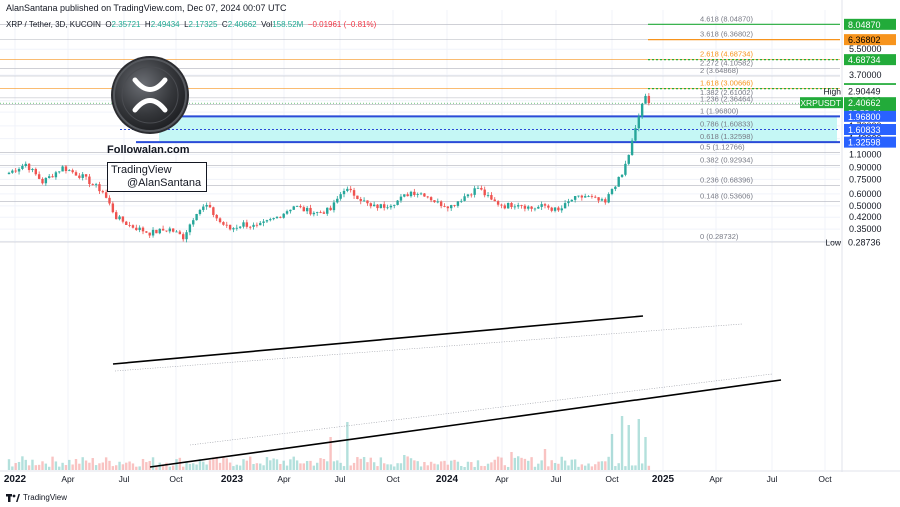  Describe the element at coordinates (53, 24) in the screenshot. I see `symbol-name: XRP / Tether, 3D, KUCOIN` at that location.